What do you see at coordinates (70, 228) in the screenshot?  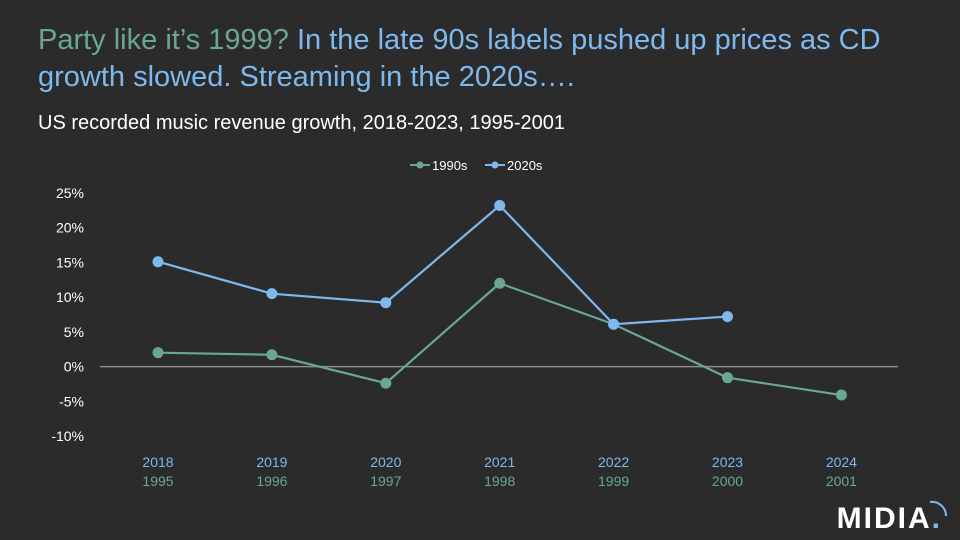 I see `y-tick-label: 20%` at bounding box center [70, 228].